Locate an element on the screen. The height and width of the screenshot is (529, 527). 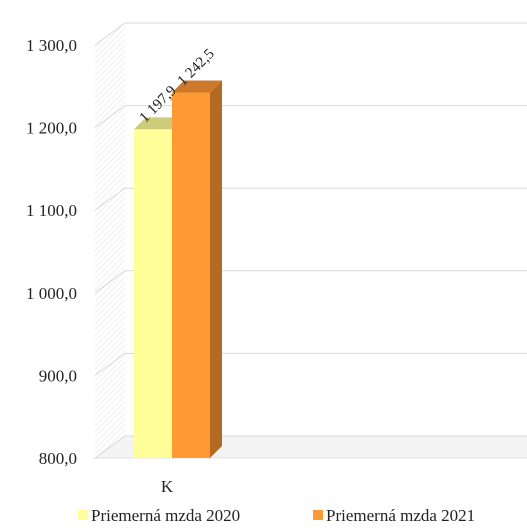
x-axis-tick-labels: K is located at coordinates (167, 486).